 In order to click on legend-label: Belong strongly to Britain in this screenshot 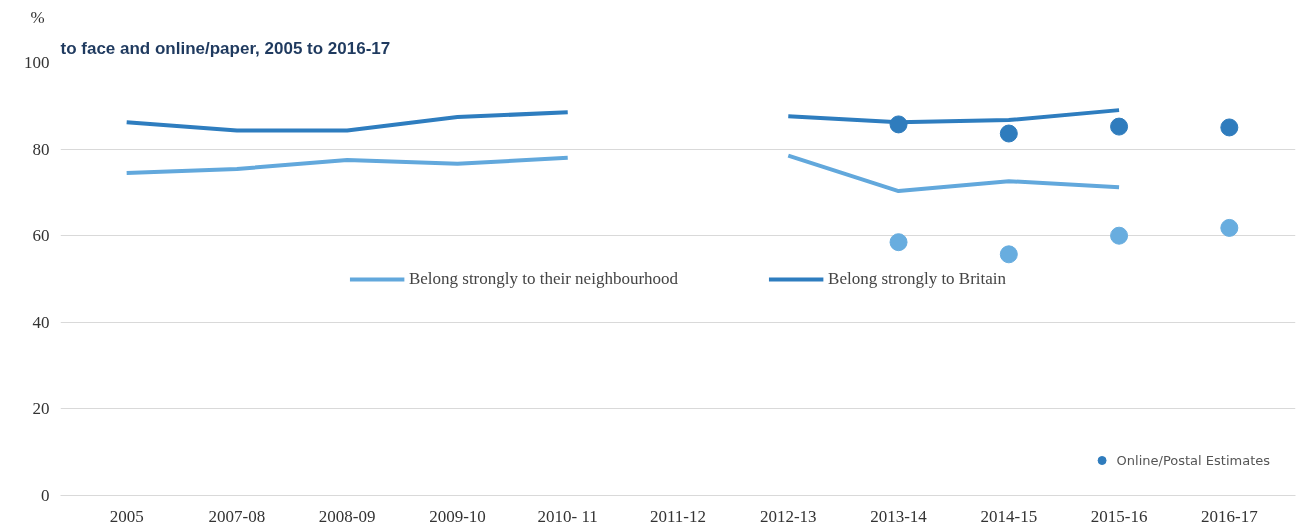, I will do `click(917, 278)`.